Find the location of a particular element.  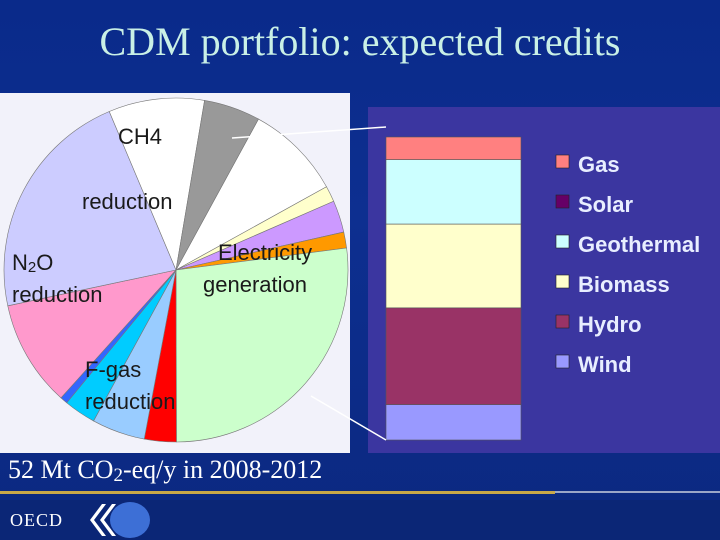

pie-label-fgas: F-gas is located at coordinates (113, 369).